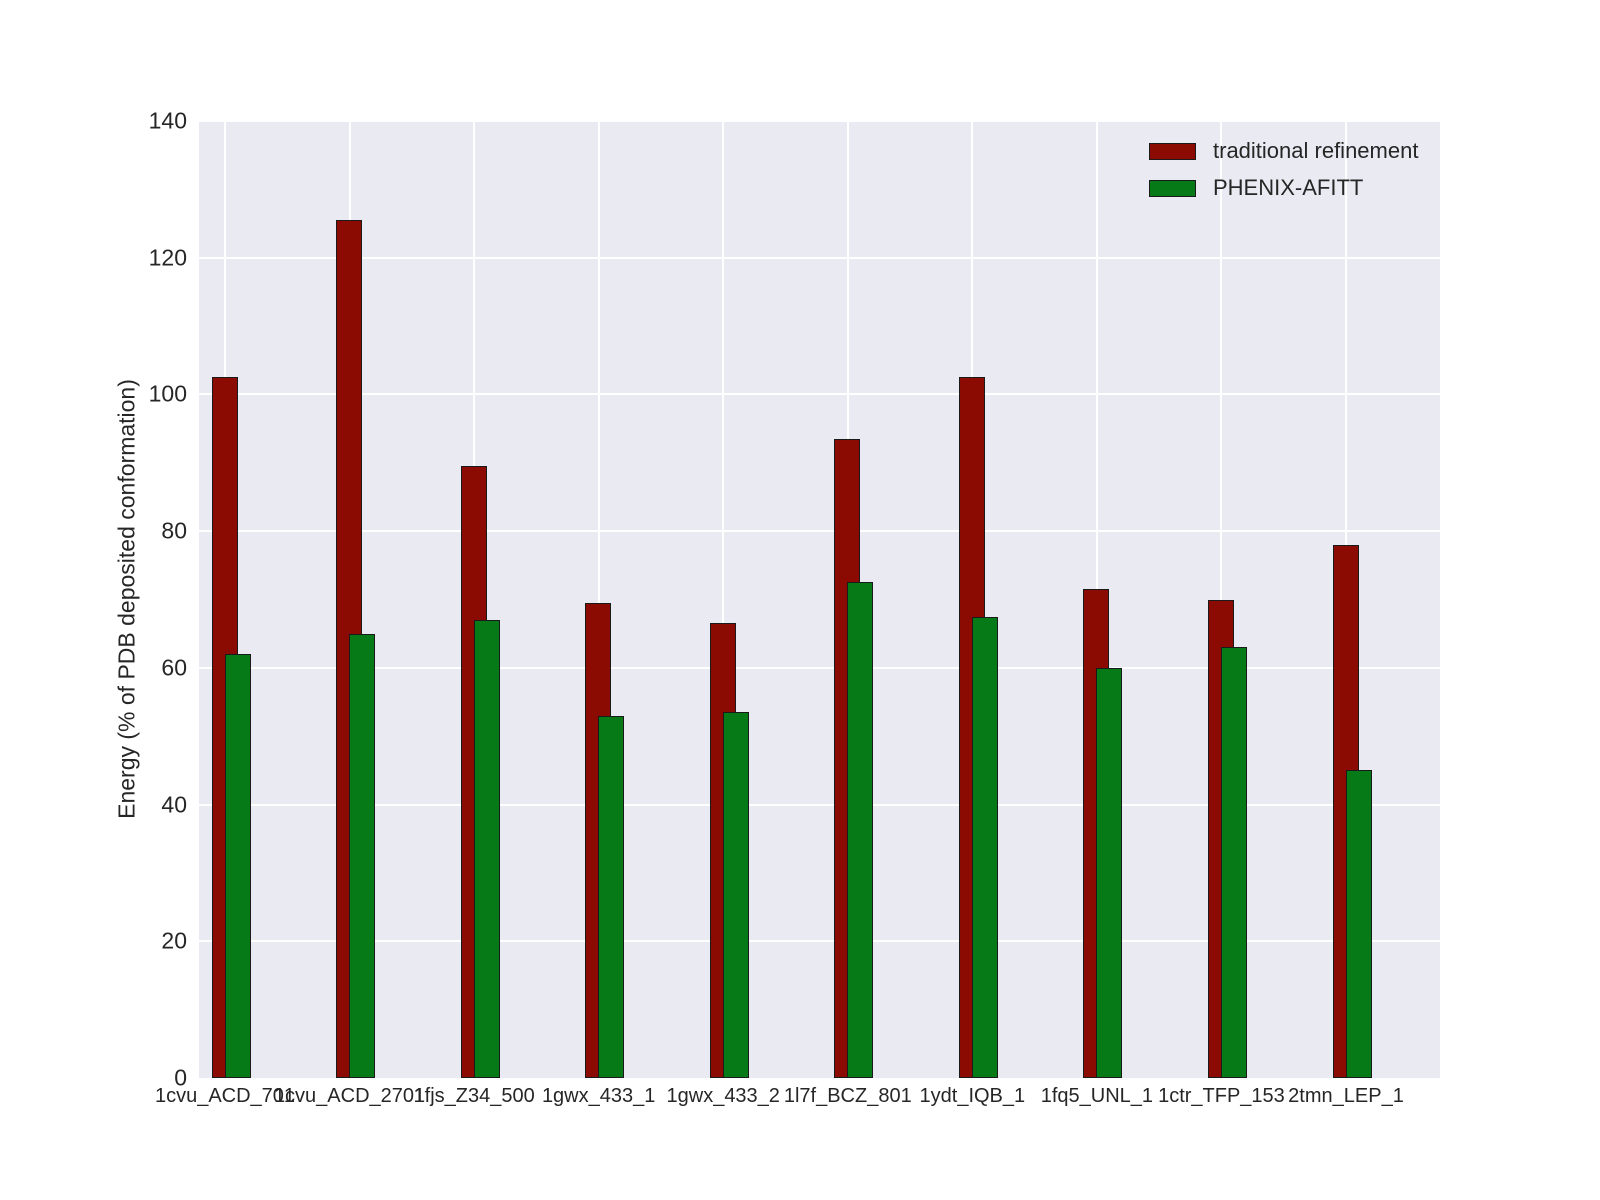 This screenshot has width=1600, height=1200. I want to click on x-tick-label: 1ctr_TFP_153, so click(1221, 1096).